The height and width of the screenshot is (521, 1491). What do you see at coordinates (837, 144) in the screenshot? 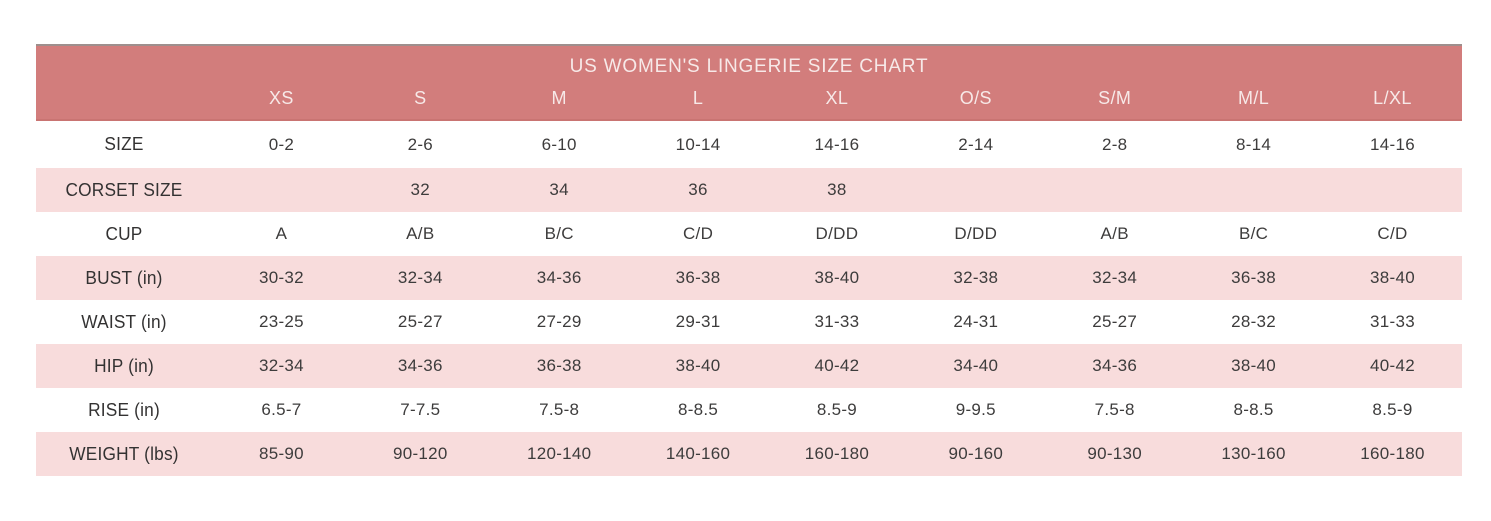
I see `data-cell: 14-16` at bounding box center [837, 144].